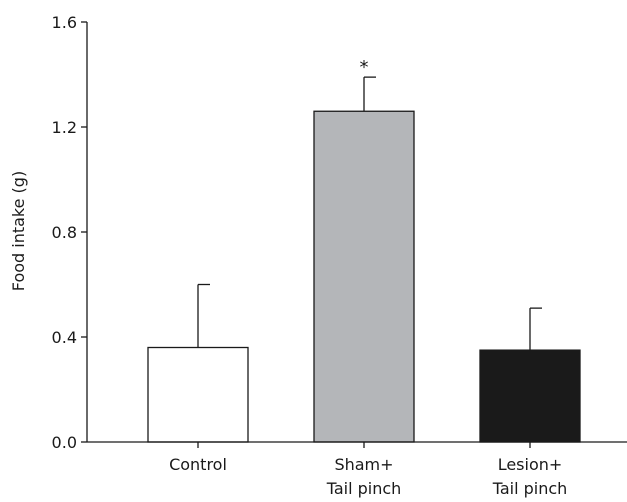 The height and width of the screenshot is (502, 627). I want to click on y-tick-label: 1.2, so click(64, 127).